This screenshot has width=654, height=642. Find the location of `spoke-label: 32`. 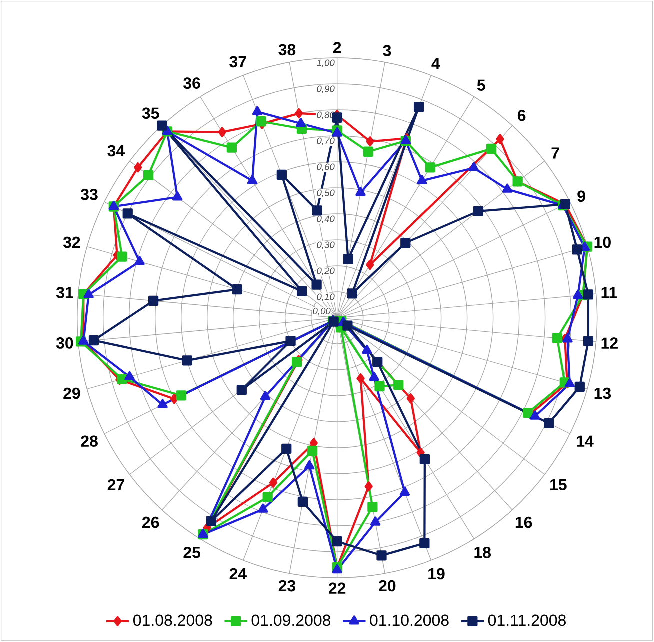

spoke-label: 32 is located at coordinates (71, 242).